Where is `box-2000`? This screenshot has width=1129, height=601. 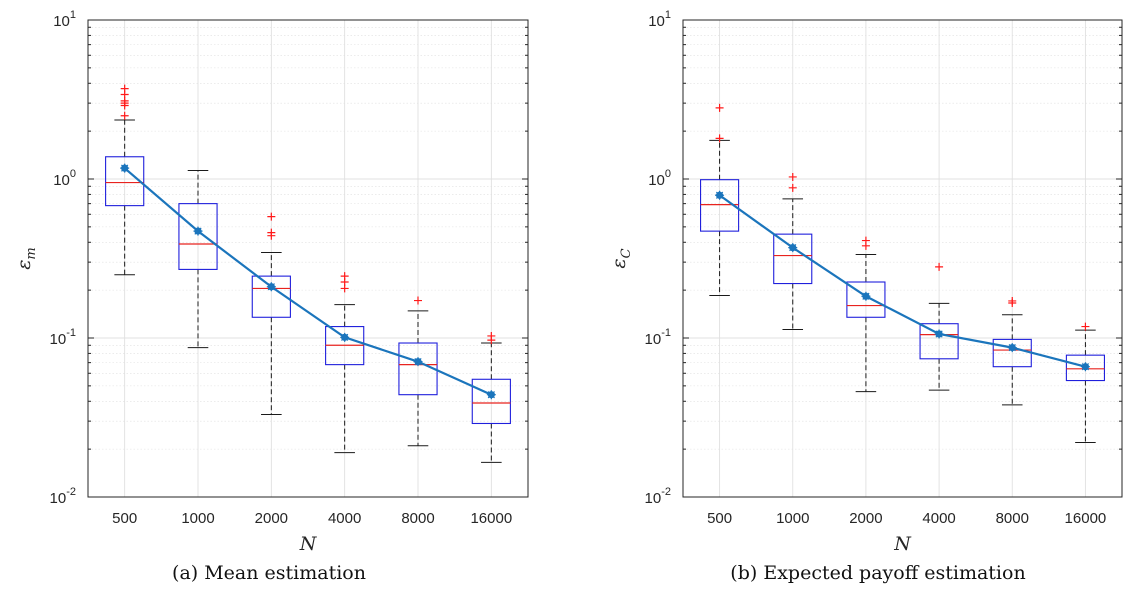
box-2000 is located at coordinates (866, 314).